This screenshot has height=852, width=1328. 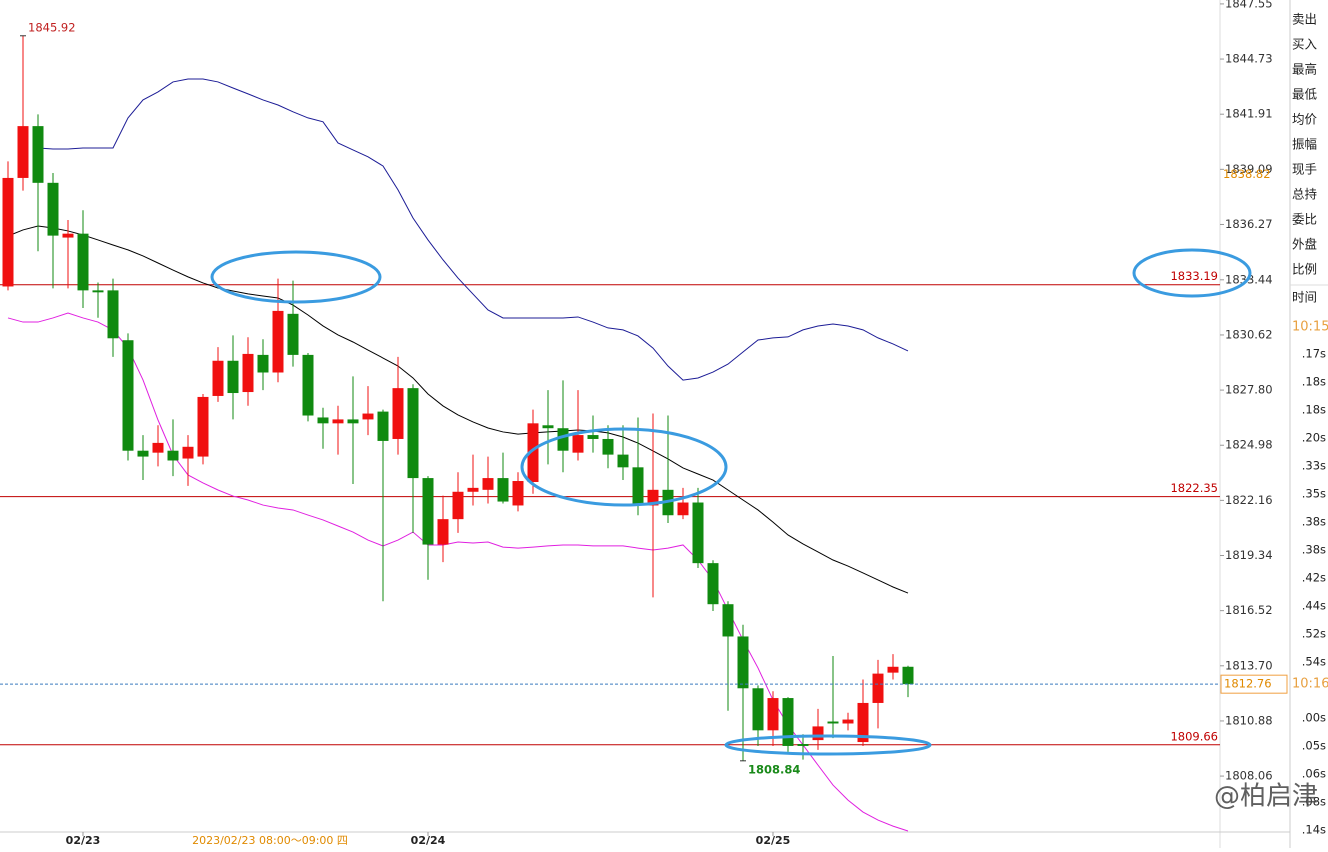 I want to click on y-tick-label: 1836.27, so click(x=1249, y=224).